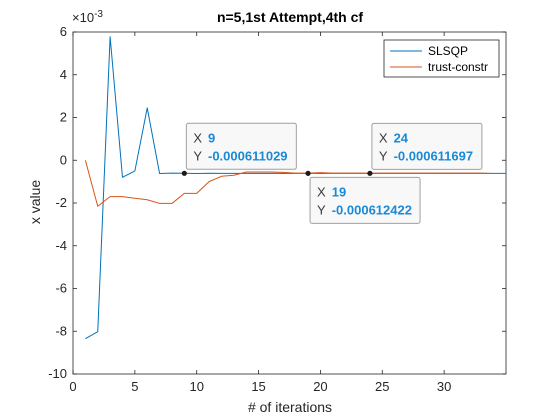 This screenshot has height=420, width=560. Describe the element at coordinates (61, 288) in the screenshot. I see `y-tick-label: -6` at that location.